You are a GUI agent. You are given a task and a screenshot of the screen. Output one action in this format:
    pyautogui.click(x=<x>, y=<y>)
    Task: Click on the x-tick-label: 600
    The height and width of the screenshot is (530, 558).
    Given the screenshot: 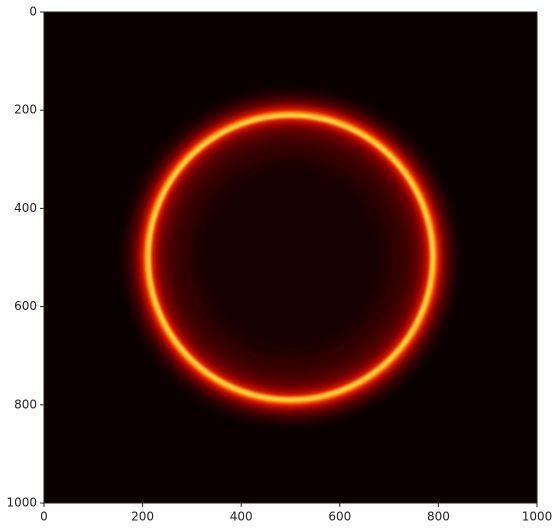 What is the action you would take?
    pyautogui.click(x=339, y=517)
    